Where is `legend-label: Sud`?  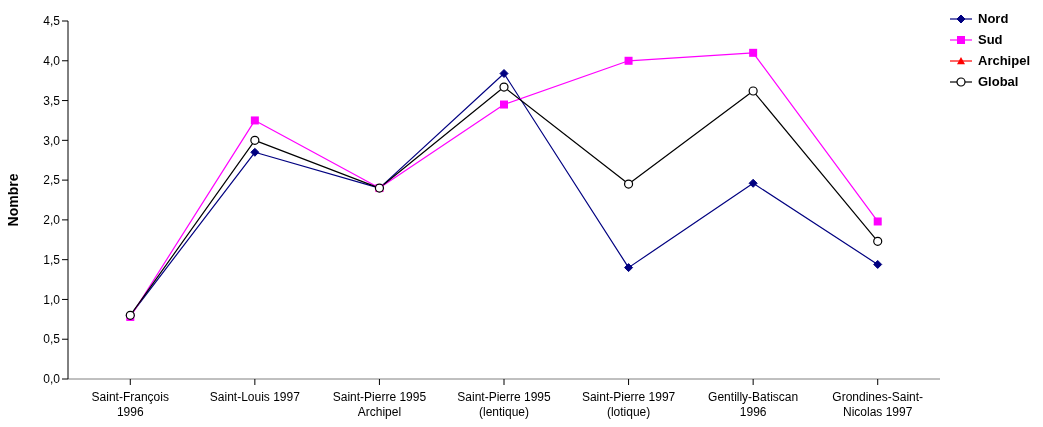 legend-label: Sud is located at coordinates (990, 39).